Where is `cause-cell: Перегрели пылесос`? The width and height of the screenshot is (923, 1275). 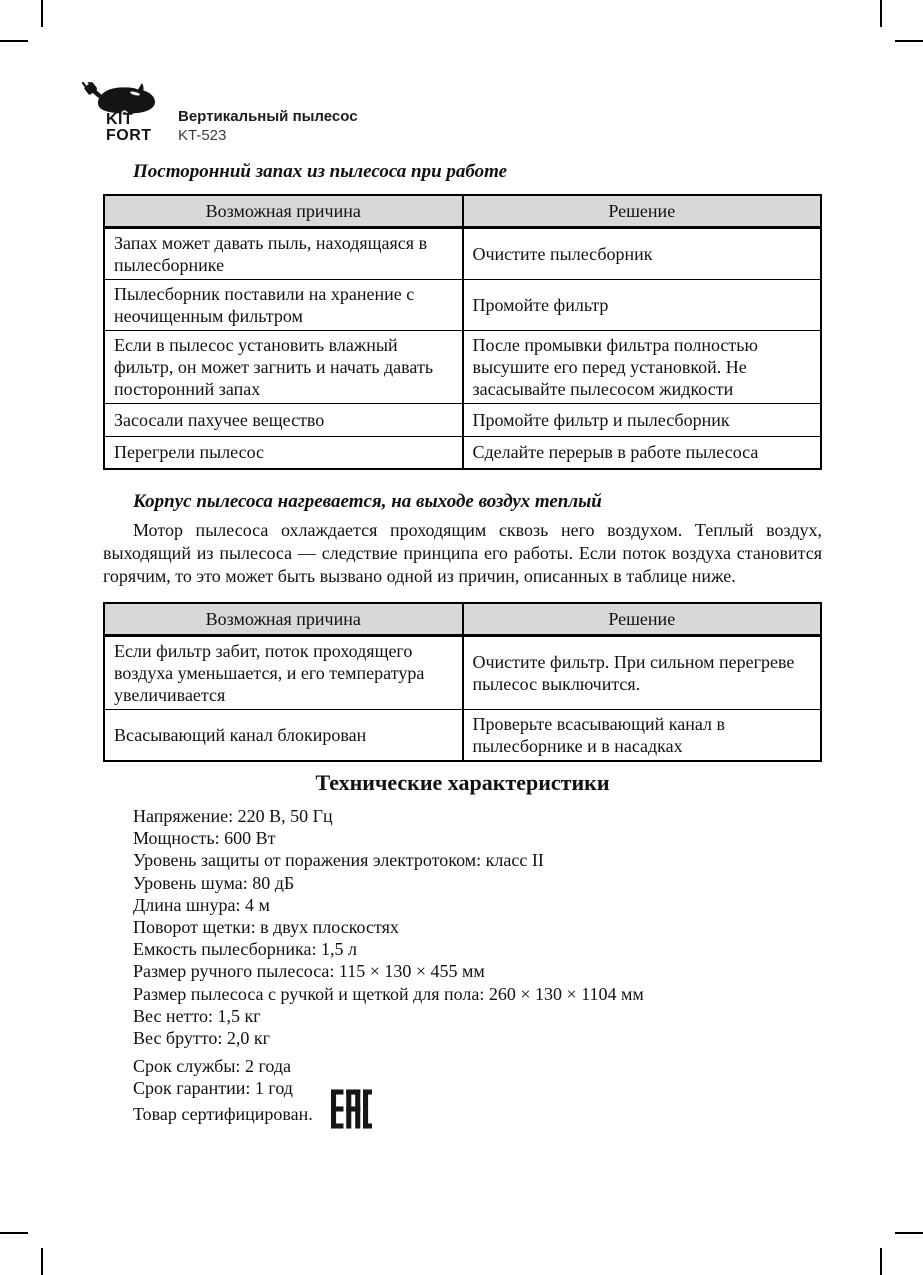
cause-cell: Перегрели пылесос is located at coordinates (283, 452).